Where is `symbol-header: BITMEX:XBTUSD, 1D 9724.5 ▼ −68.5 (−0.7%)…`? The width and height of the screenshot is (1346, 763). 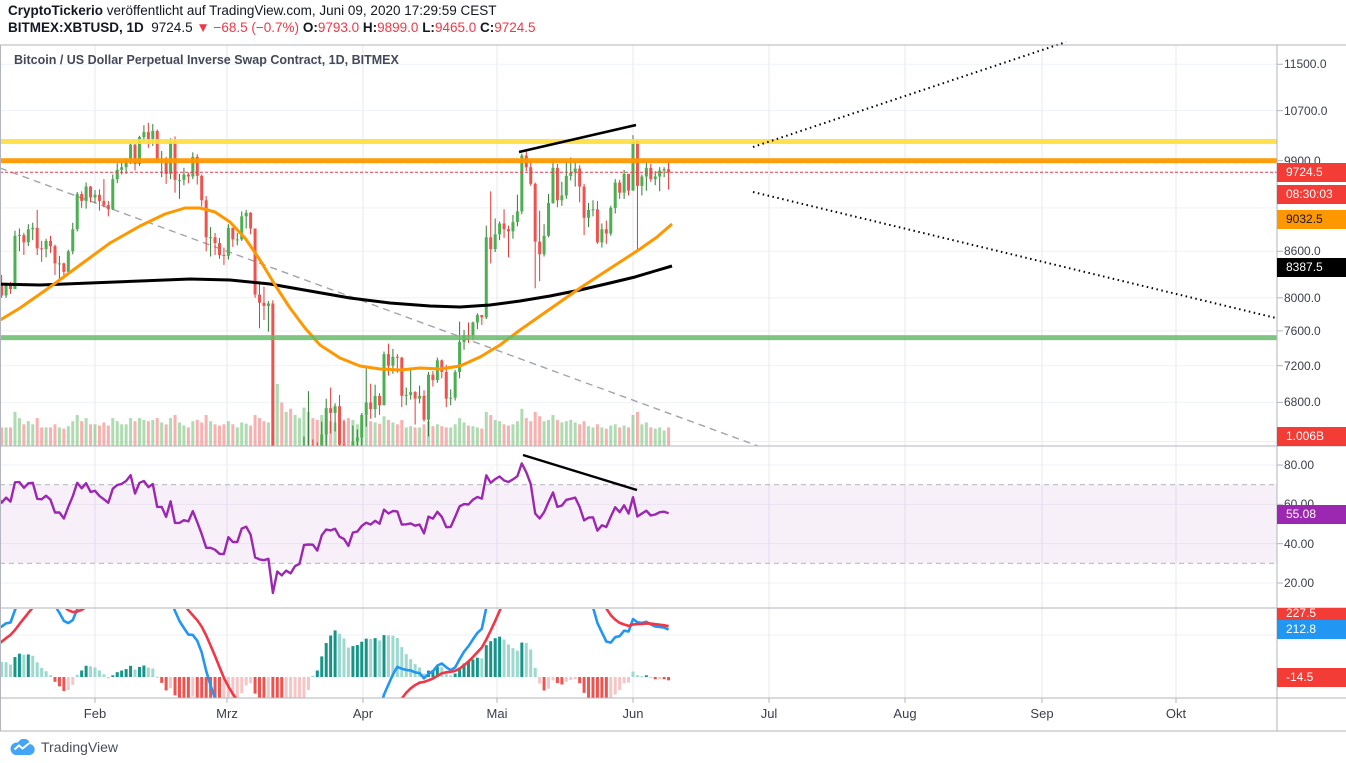
symbol-header: BITMEX:XBTUSD, 1D 9724.5 ▼ −68.5 (−0.7%)… is located at coordinates (272, 27).